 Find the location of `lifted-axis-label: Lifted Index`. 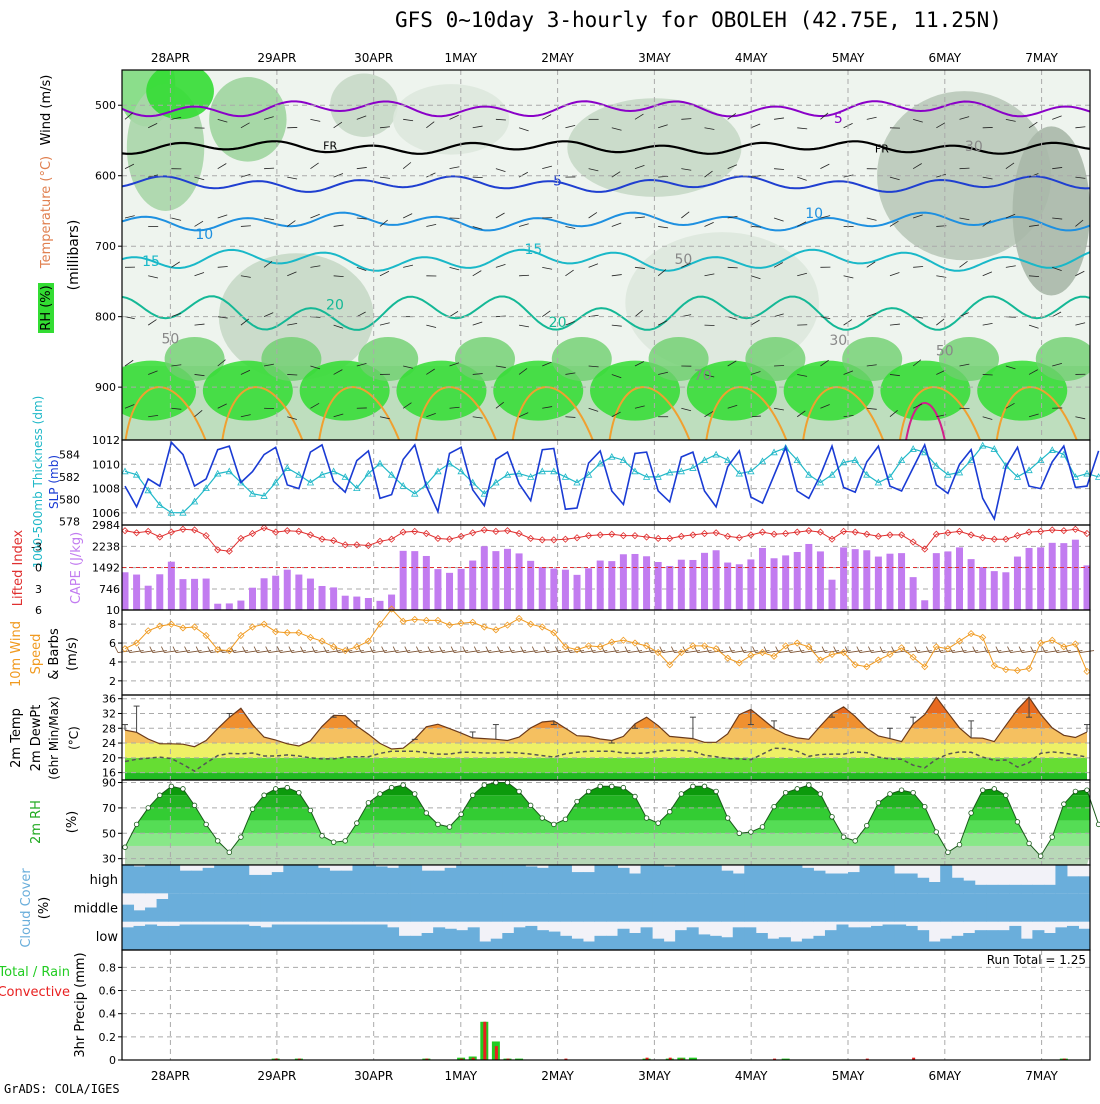

lifted-axis-label: Lifted Index is located at coordinates (18, 567).